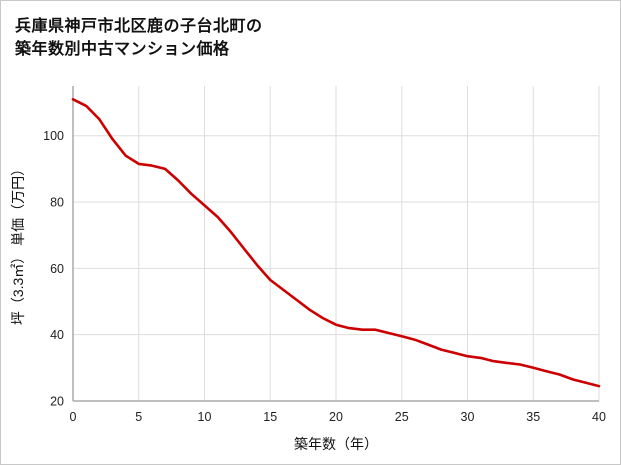 The width and height of the screenshot is (621, 465). Describe the element at coordinates (73, 417) in the screenshot. I see `x-tick-label: 0` at that location.